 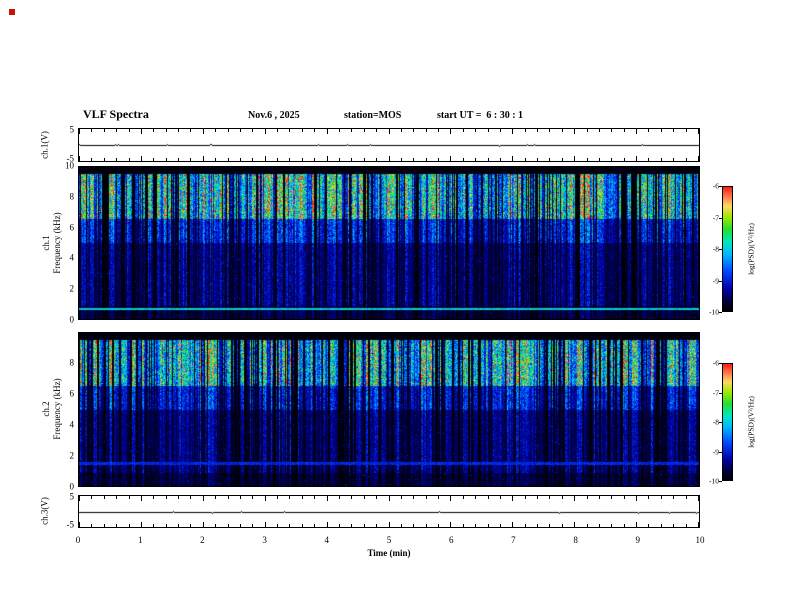 I want to click on colorbar-1-gradient, so click(x=727, y=249).